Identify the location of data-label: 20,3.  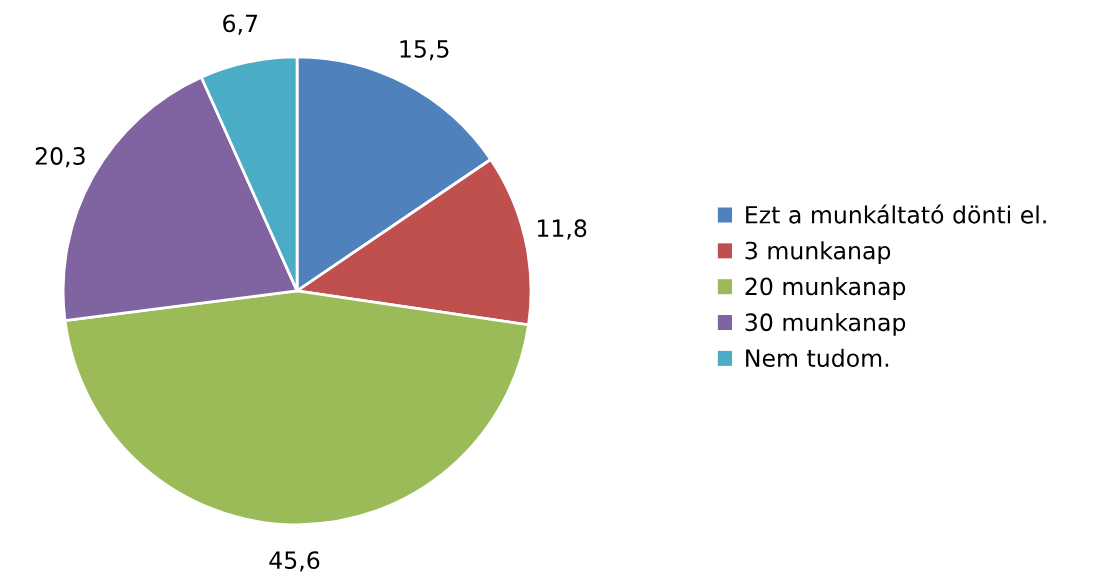
(60, 157).